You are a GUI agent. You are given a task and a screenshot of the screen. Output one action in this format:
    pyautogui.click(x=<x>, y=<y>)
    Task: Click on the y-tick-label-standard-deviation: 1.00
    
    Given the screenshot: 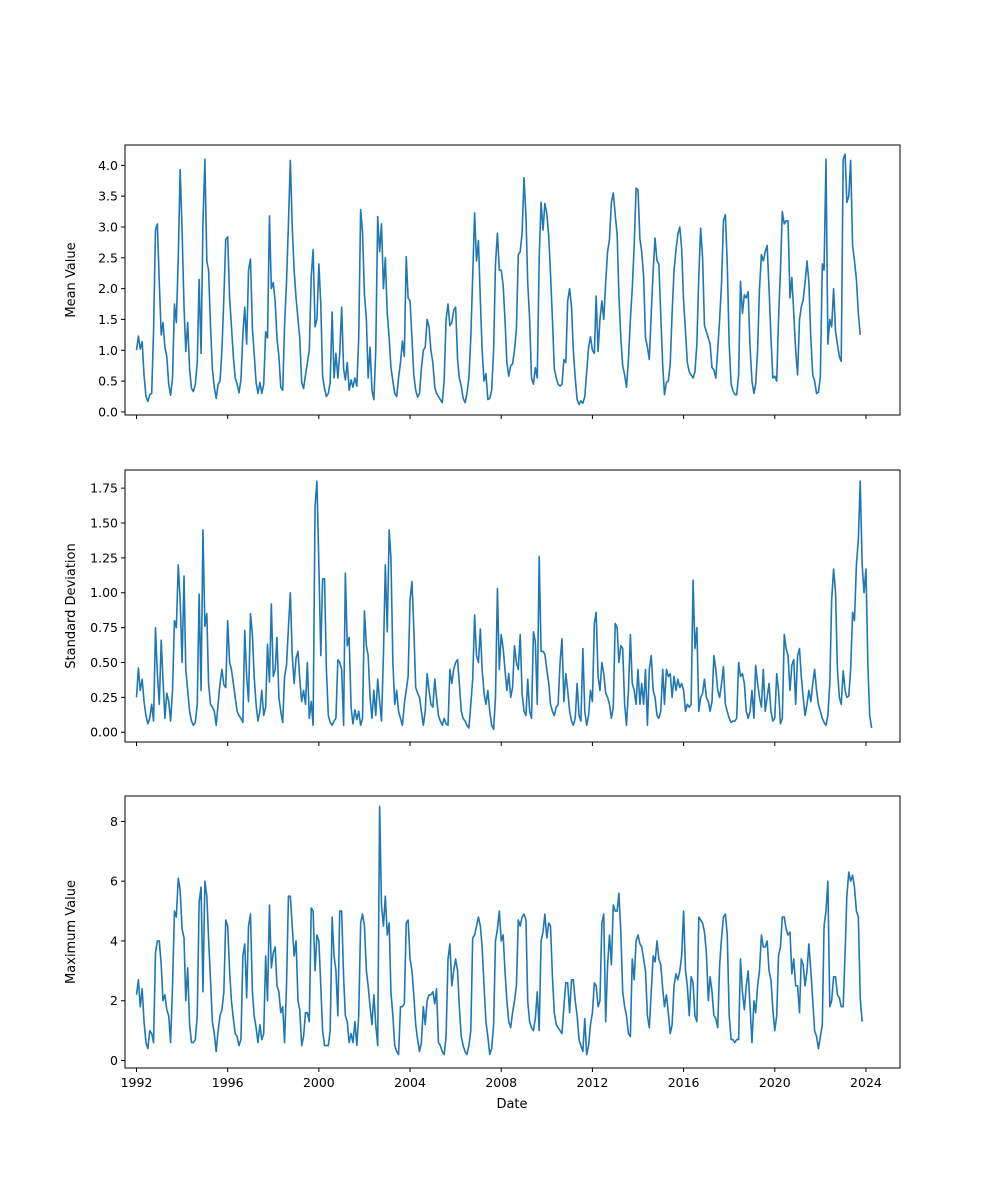 What is the action you would take?
    pyautogui.click(x=104, y=592)
    